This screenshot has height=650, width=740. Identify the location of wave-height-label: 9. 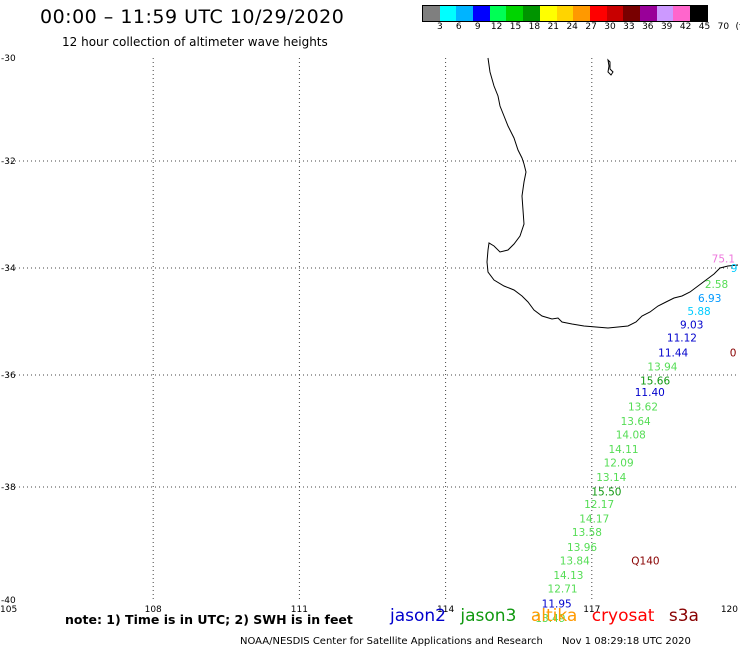
(734, 269).